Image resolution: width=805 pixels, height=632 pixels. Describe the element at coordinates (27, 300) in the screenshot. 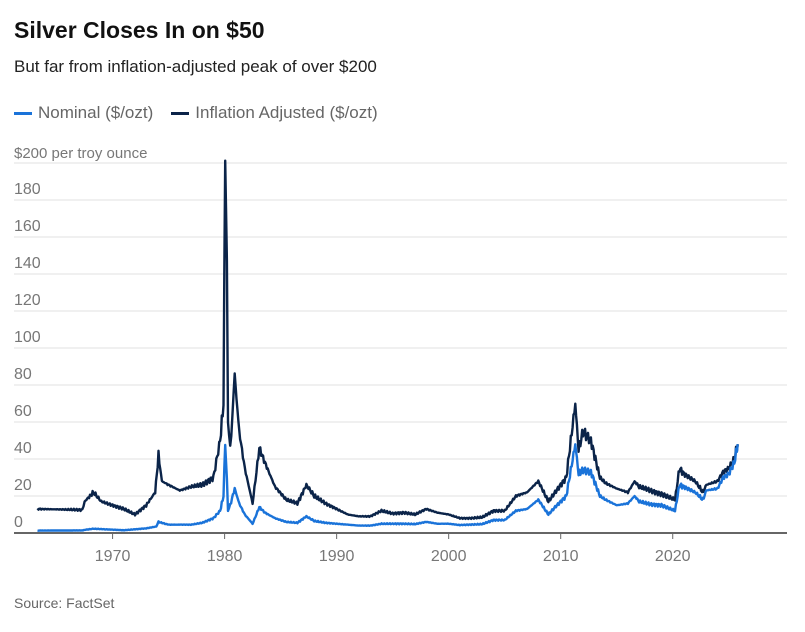

I see `y-tick-label: 120` at that location.